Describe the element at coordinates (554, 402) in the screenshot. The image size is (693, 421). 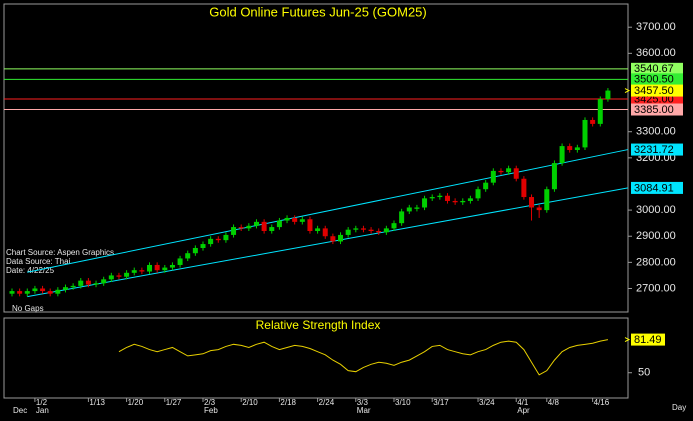
I see `x-tick-label: 4/8` at that location.